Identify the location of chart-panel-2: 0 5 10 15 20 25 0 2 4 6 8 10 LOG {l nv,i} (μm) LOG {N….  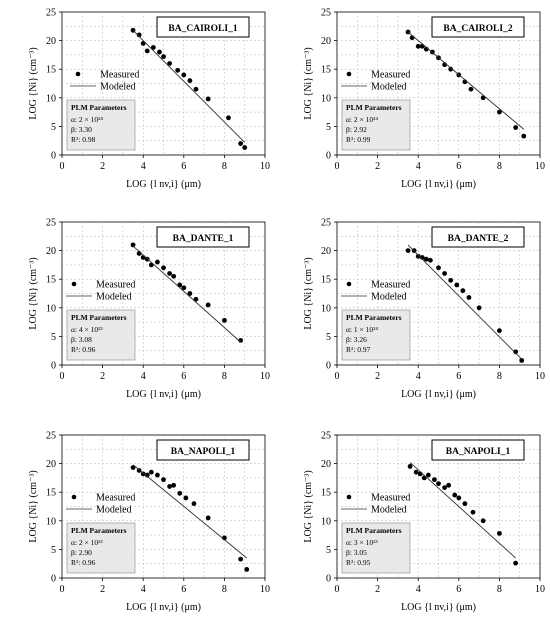
(424, 99).